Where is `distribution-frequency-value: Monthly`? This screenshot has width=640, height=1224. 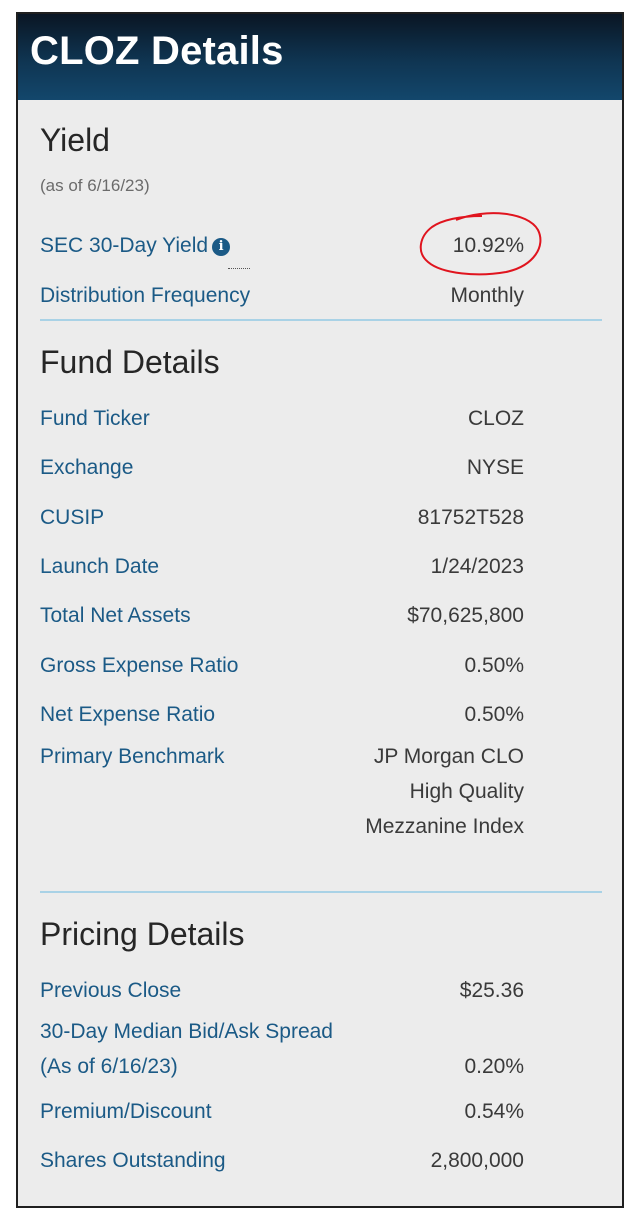
distribution-frequency-value: Monthly is located at coordinates (487, 295).